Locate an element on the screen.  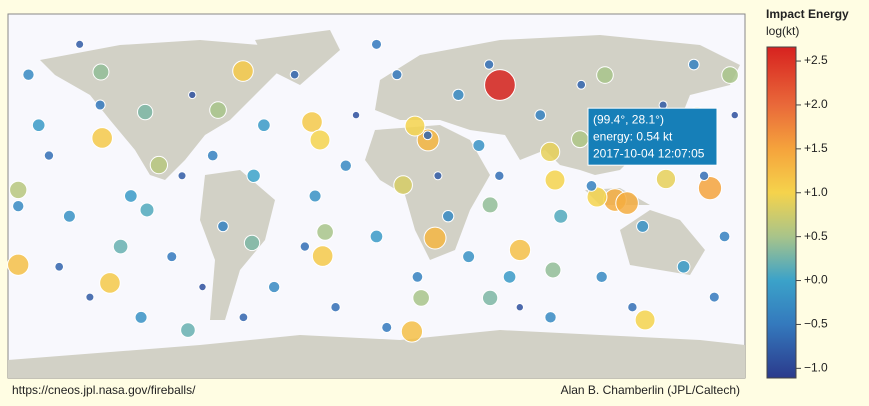
africa is located at coordinates (427, 192).